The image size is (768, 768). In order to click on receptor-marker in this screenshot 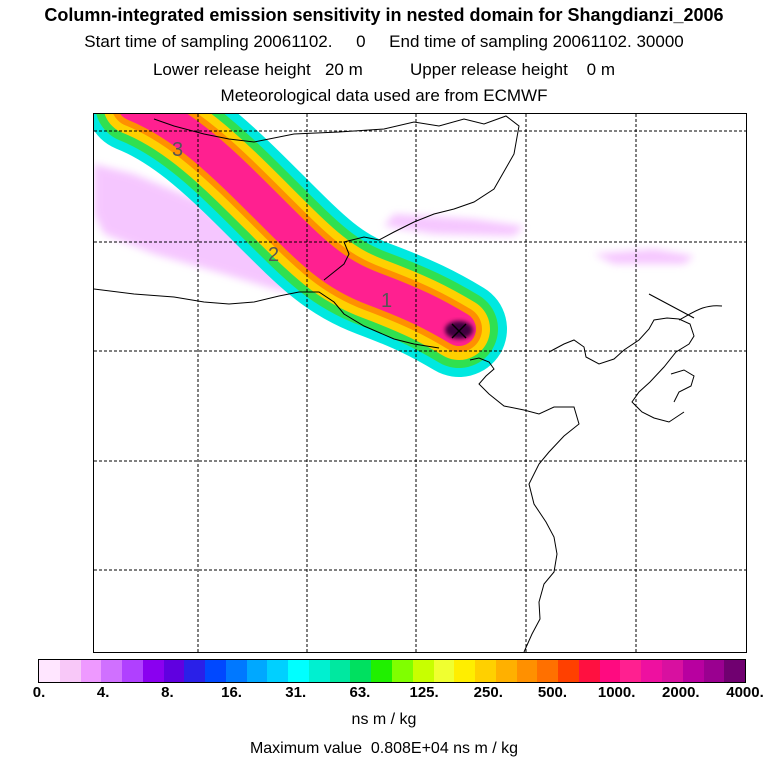, I will do `click(459, 331)`.